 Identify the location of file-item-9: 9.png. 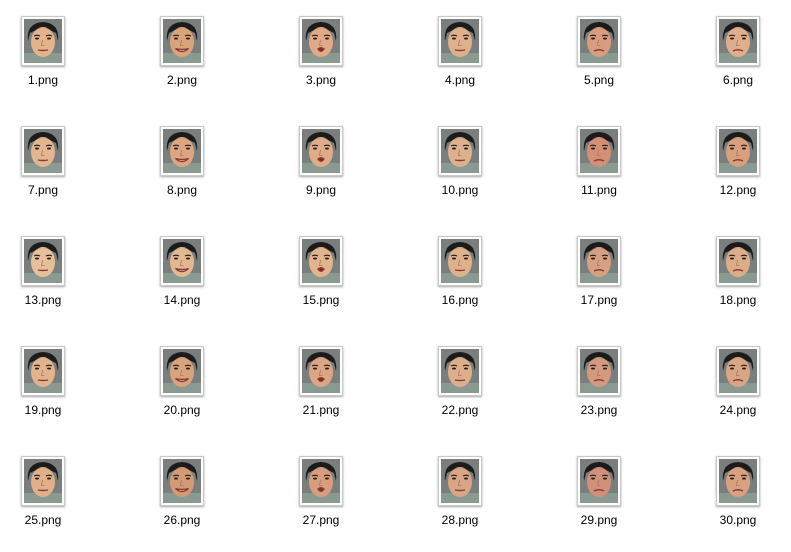
(321, 171).